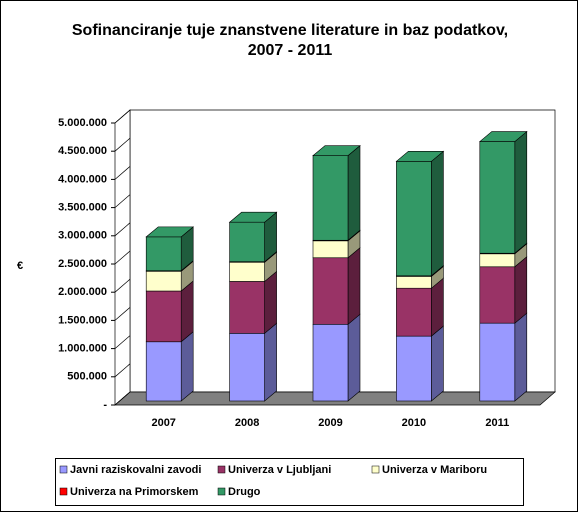 This screenshot has height=513, width=579. I want to click on y-tick-label: -, so click(105, 405).